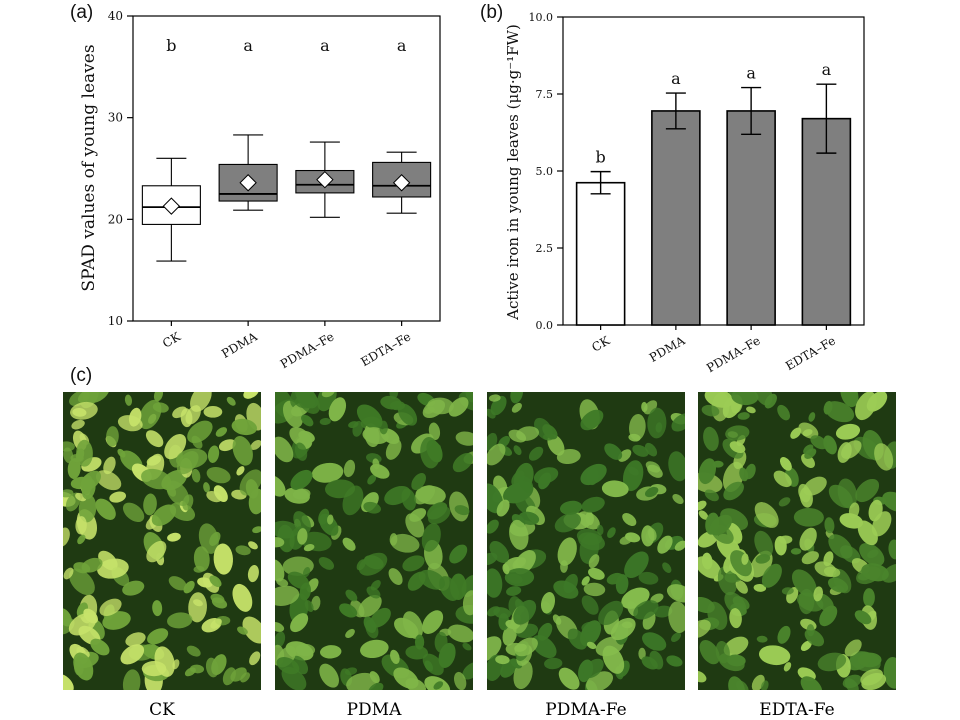  I want to click on chart-a-ytick-label: 20, so click(115, 219).